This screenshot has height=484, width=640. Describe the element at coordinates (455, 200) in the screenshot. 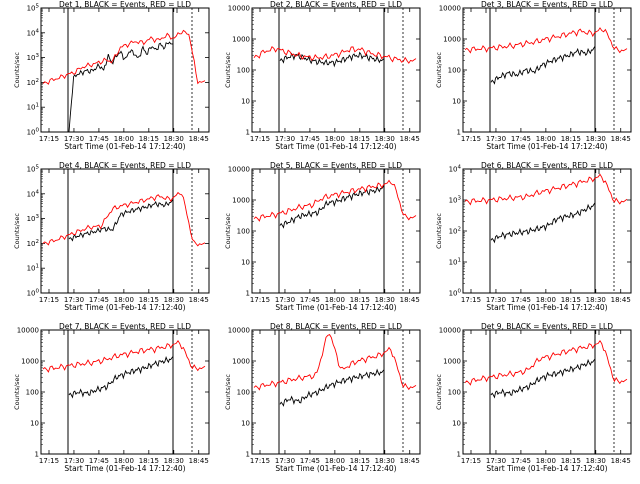

I see `y-tick-label: 10³` at that location.